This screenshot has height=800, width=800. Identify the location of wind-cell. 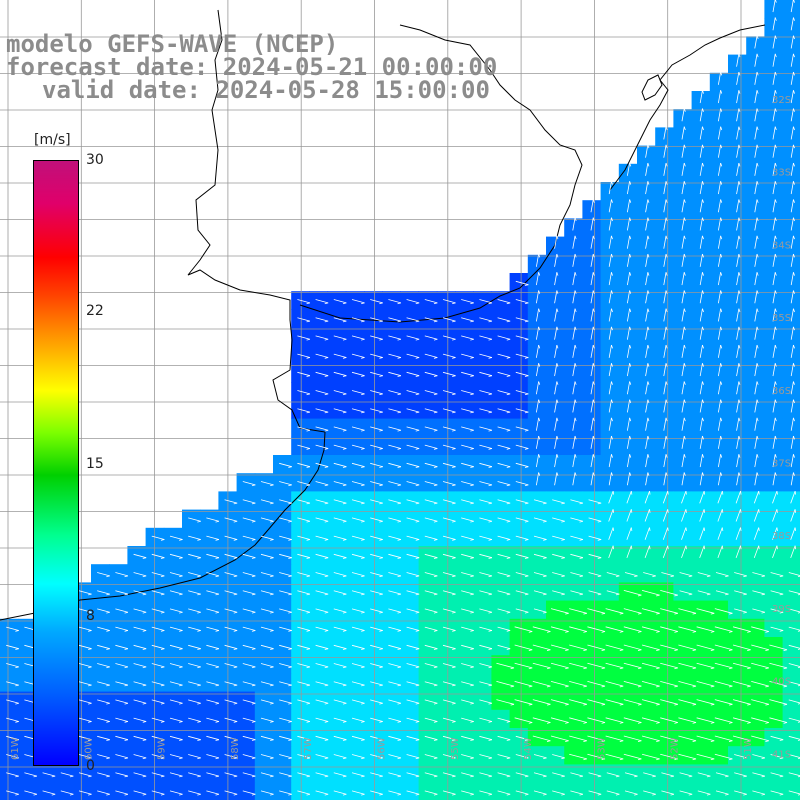
(264, 791).